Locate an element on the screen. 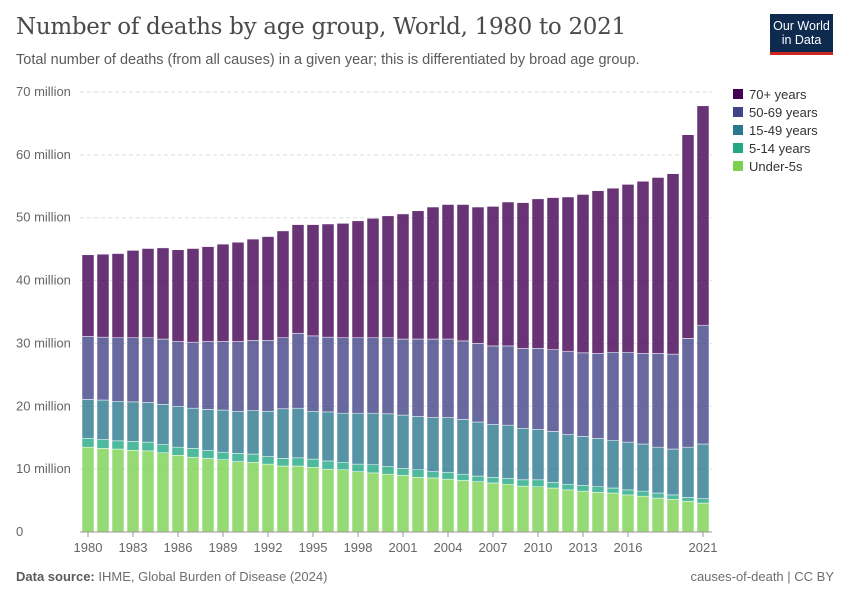 This screenshot has width=850, height=600. bar-segment-15-49-years-2020 is located at coordinates (688, 472).